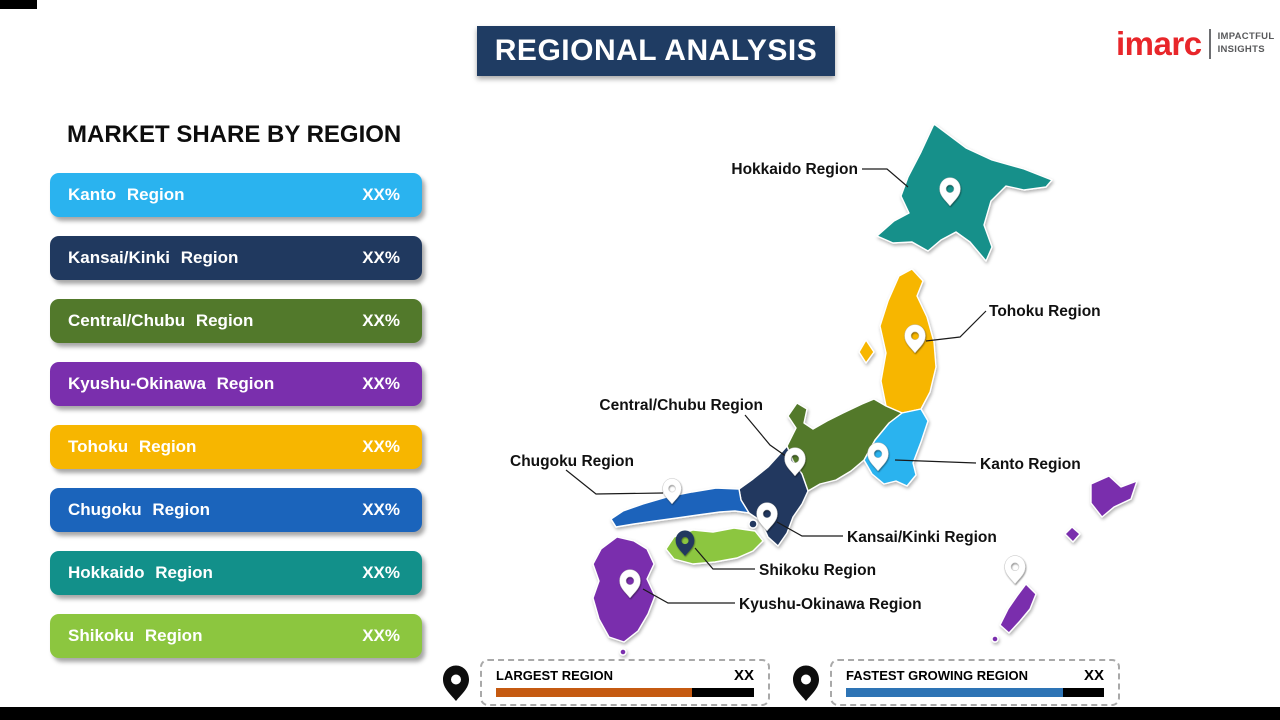 The width and height of the screenshot is (1280, 720). I want to click on legend-largest-label: LARGEST REGION, so click(555, 675).